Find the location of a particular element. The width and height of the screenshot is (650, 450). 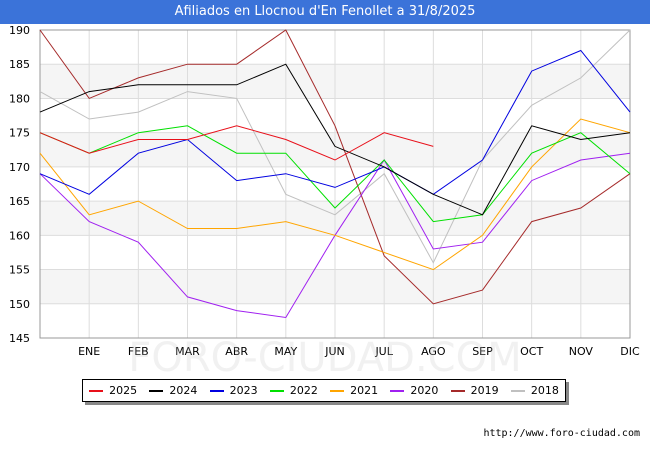

y-tick-label: 170 is located at coordinates (19, 167).